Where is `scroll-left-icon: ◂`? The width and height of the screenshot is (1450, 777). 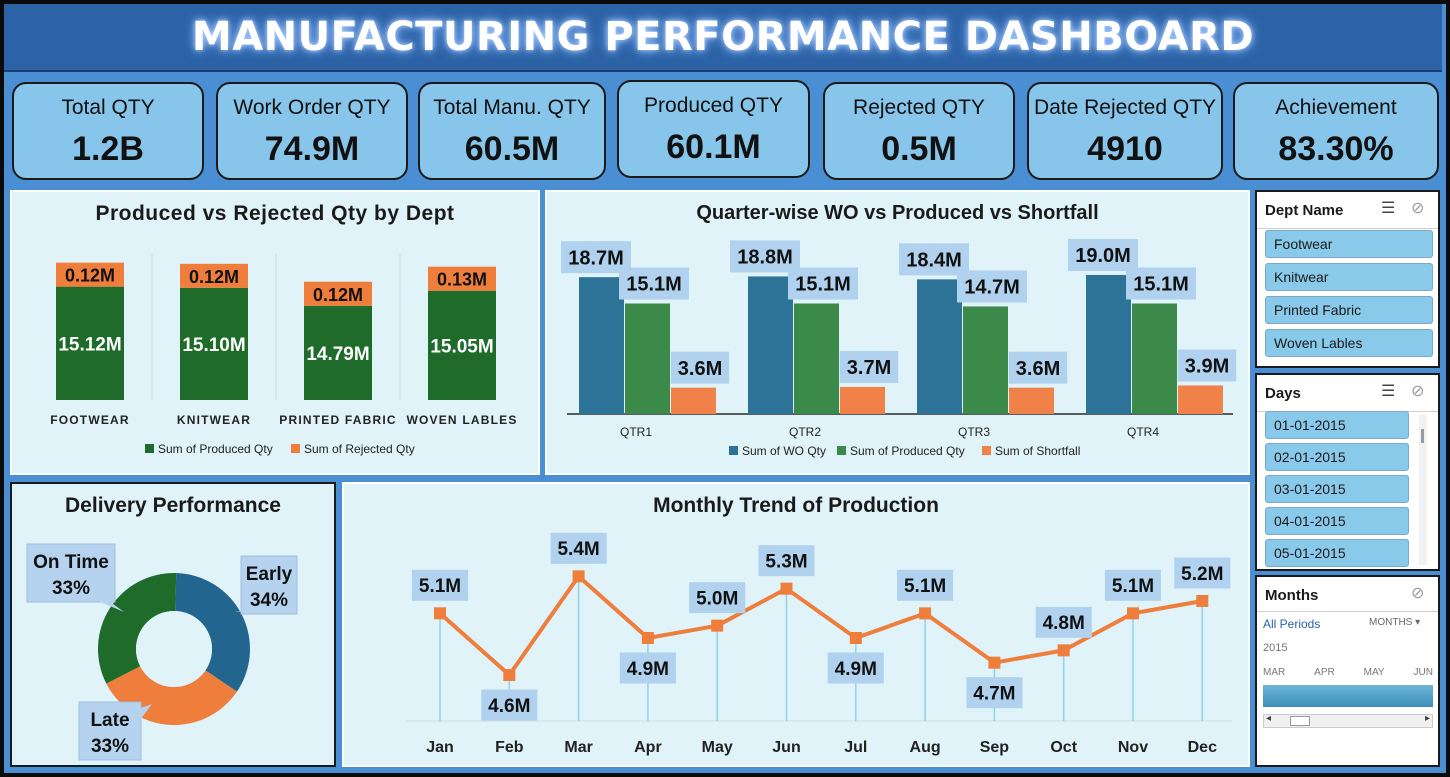 scroll-left-icon: ◂ is located at coordinates (1269, 718).